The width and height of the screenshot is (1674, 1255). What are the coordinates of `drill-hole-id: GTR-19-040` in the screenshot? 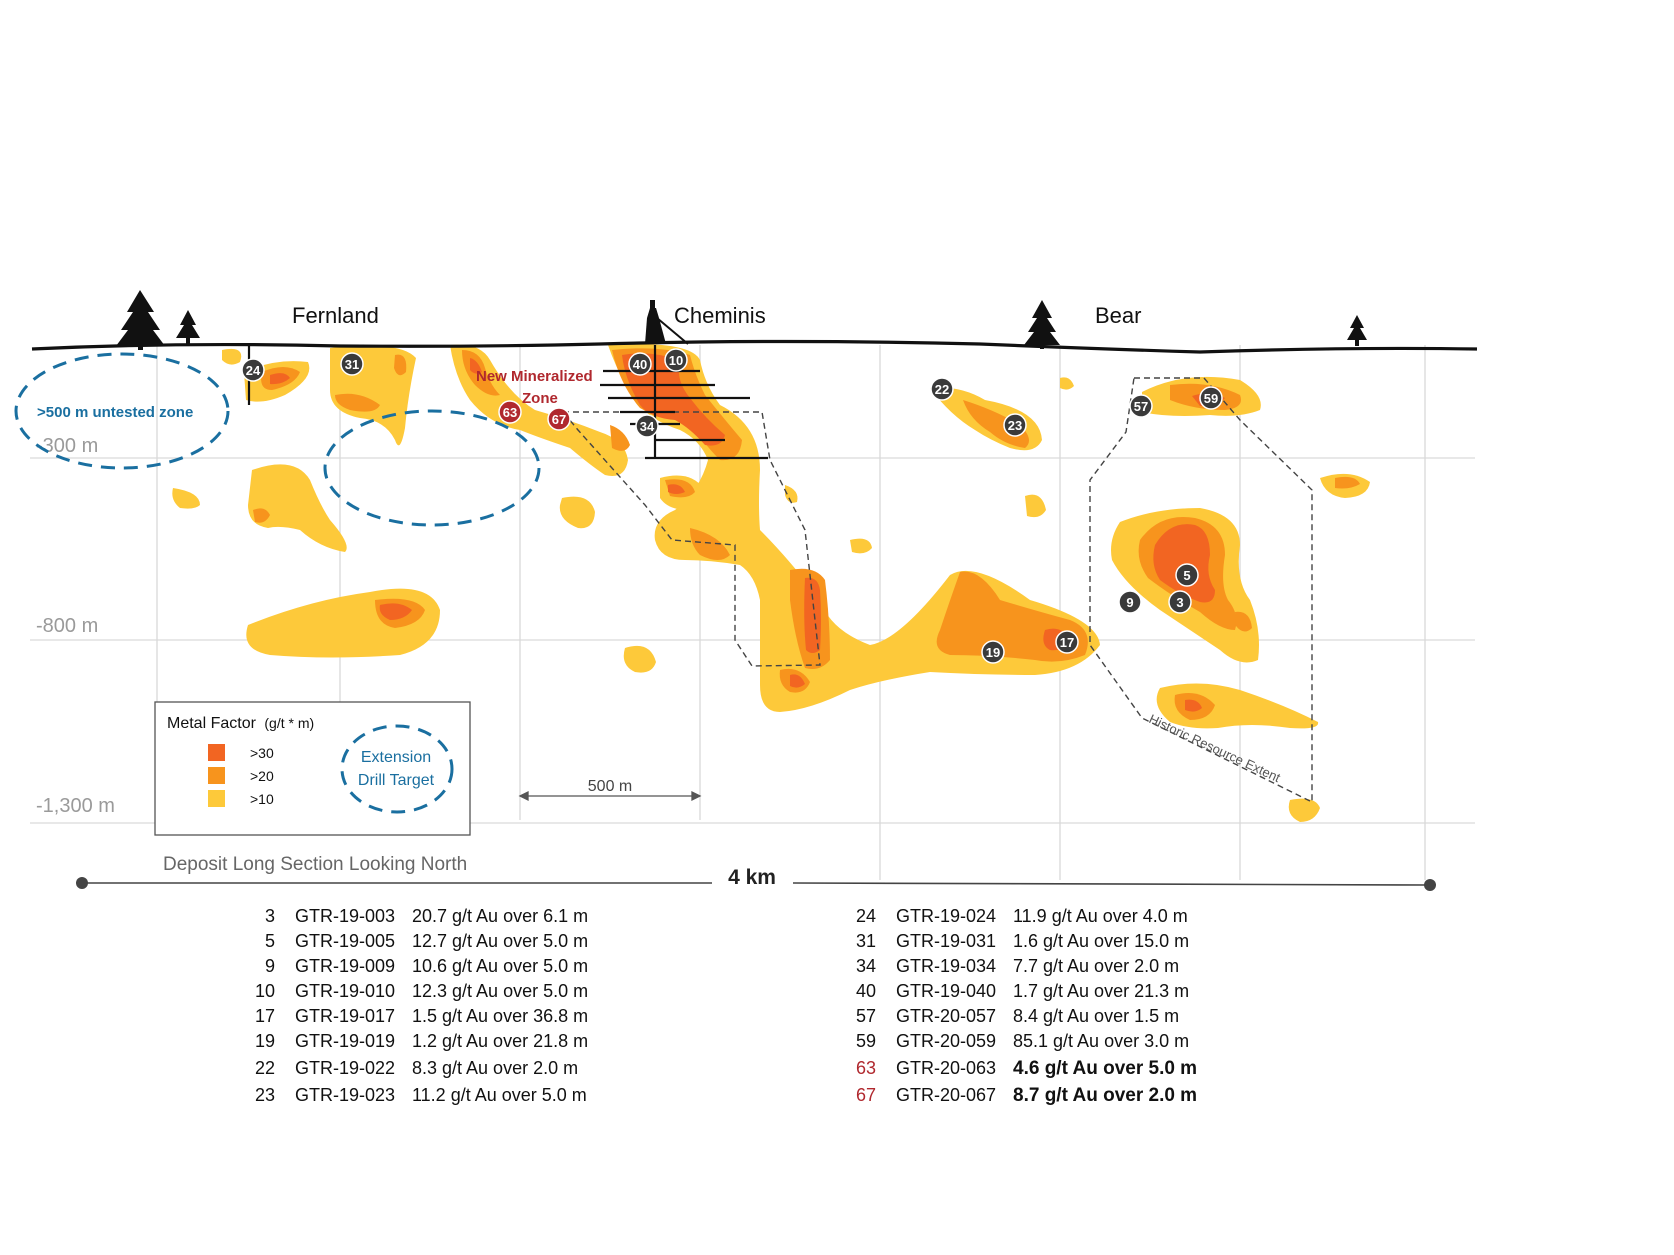 It's located at (946, 991).